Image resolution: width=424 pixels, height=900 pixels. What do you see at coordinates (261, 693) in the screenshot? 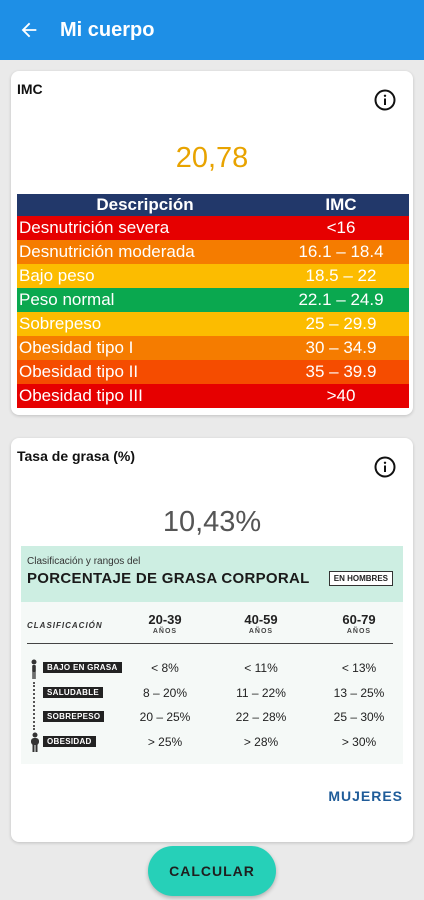
I see `fat-value: 11 – 22%` at bounding box center [261, 693].